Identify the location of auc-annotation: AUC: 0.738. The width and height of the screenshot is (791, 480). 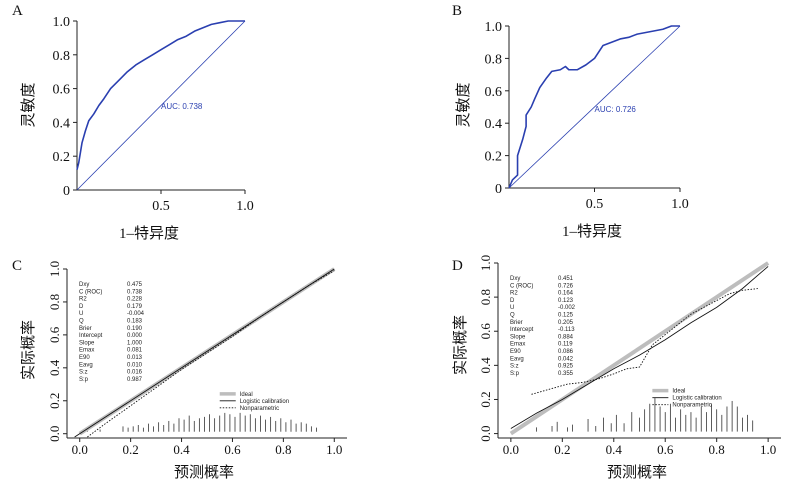
(182, 106).